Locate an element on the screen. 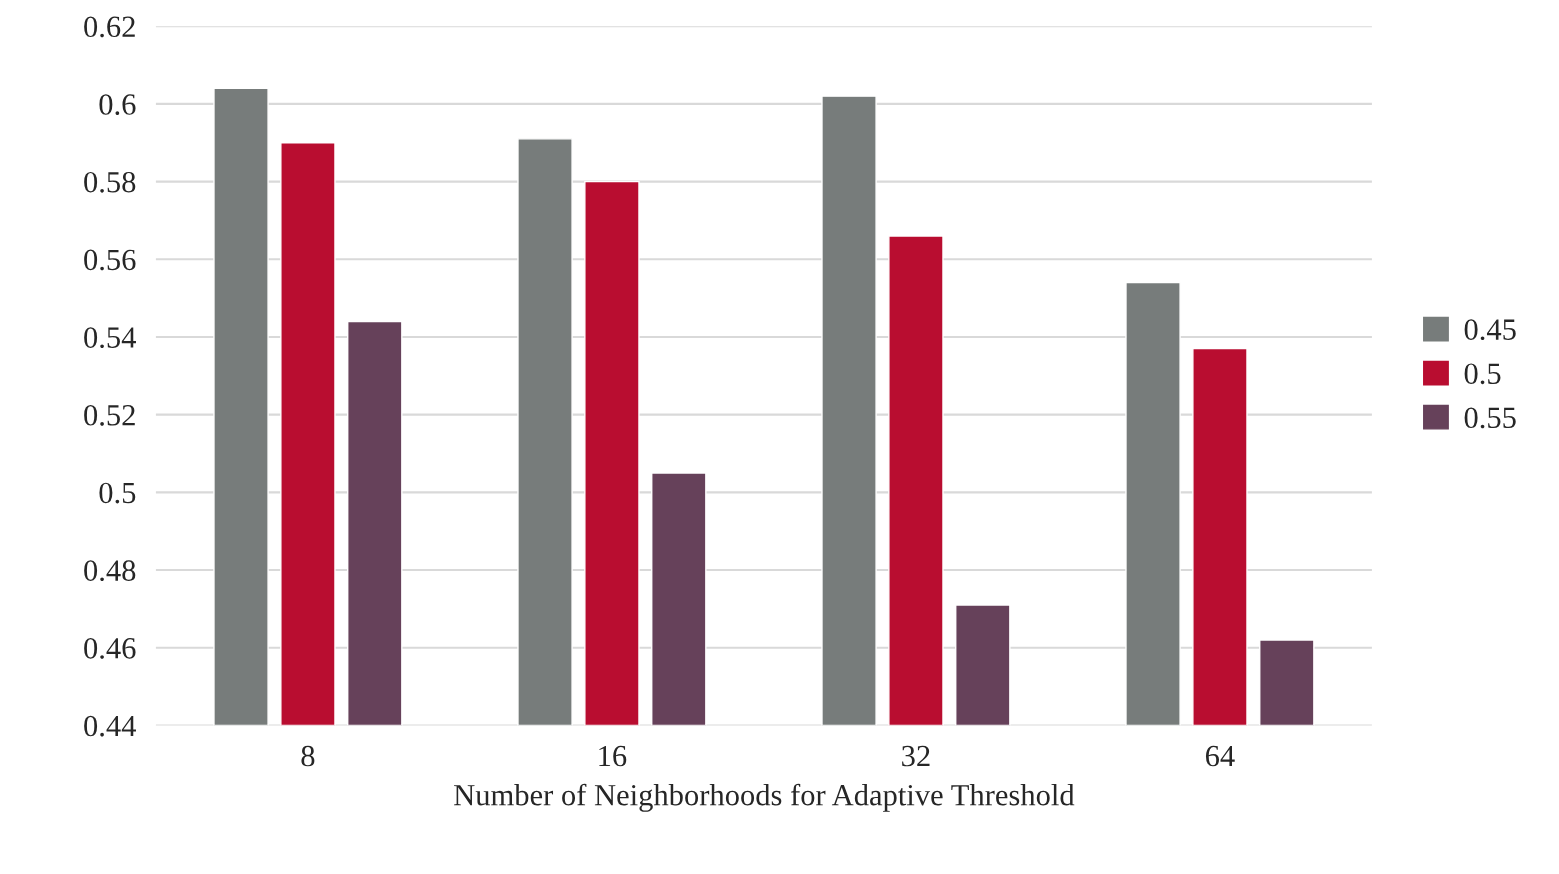 The height and width of the screenshot is (874, 1559). legend-label: 0.45 is located at coordinates (1490, 330).